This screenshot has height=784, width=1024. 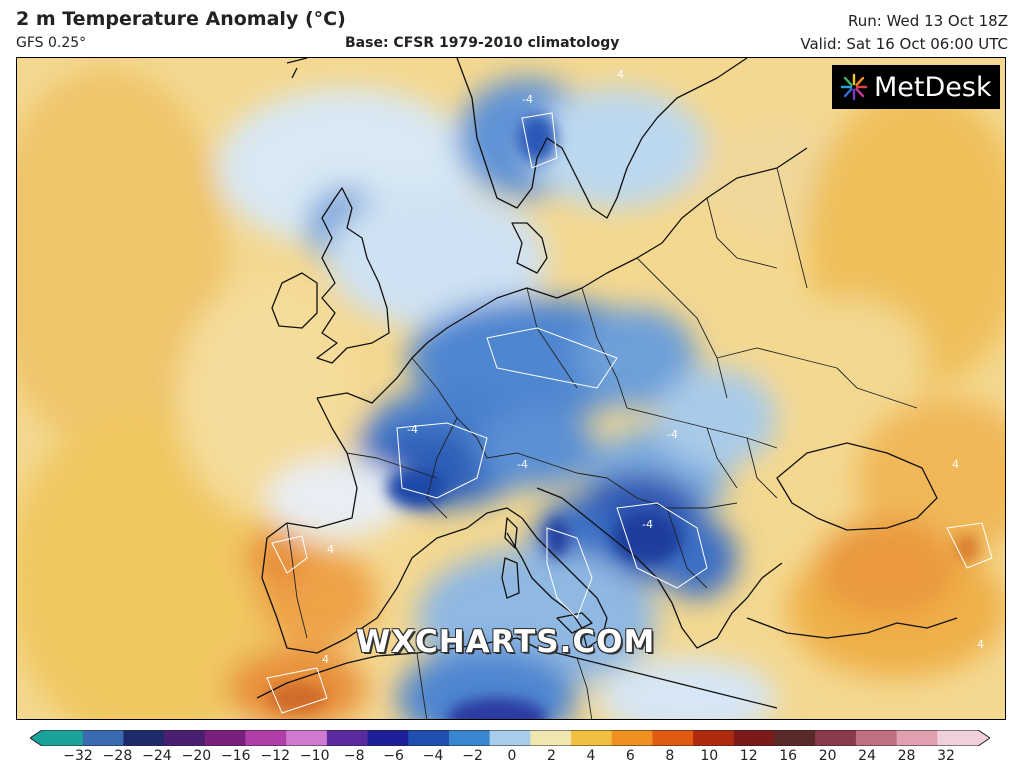 I want to click on run-time: Run: Wed 13 Oct 18Z, so click(x=928, y=21).